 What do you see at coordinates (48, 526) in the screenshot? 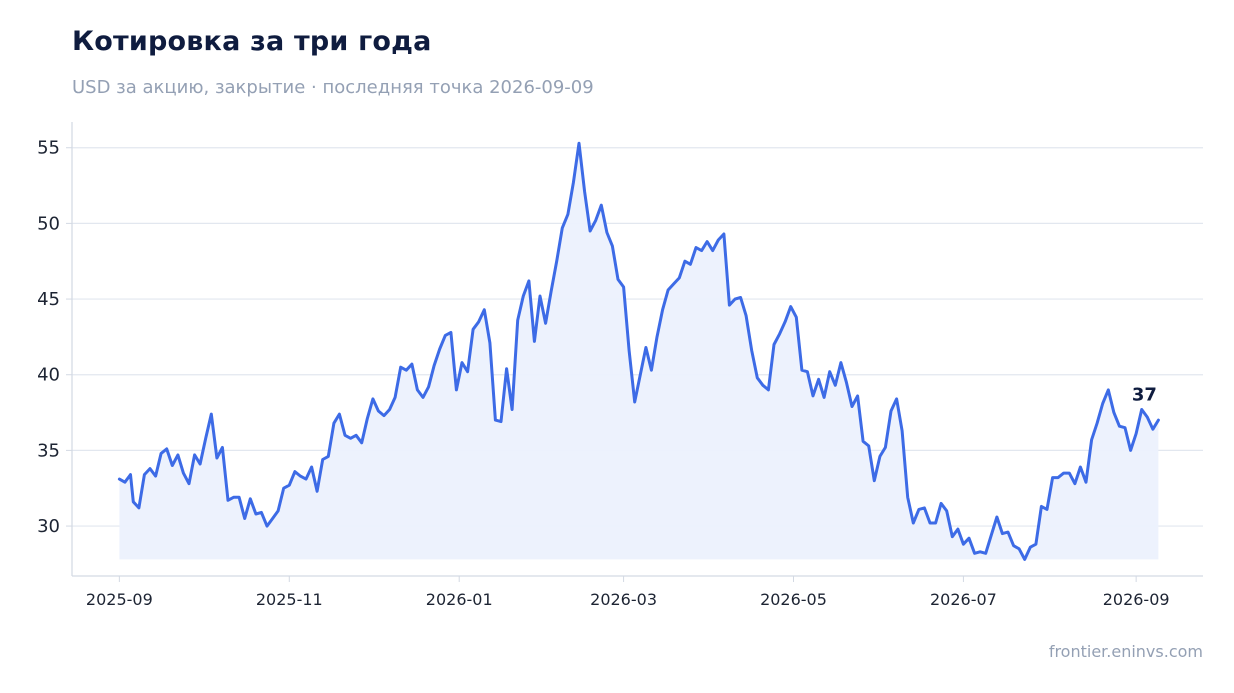
I see `y-tick-label: 30` at bounding box center [48, 526].